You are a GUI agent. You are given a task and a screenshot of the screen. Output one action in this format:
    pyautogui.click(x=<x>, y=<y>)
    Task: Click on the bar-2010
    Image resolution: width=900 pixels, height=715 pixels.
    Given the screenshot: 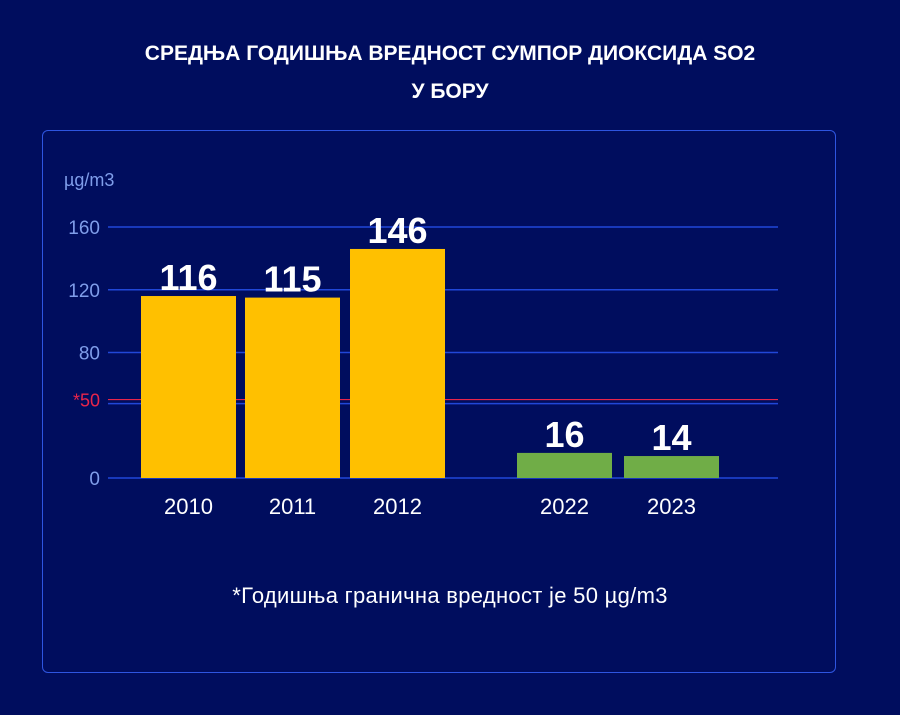 What is the action you would take?
    pyautogui.click(x=188, y=387)
    